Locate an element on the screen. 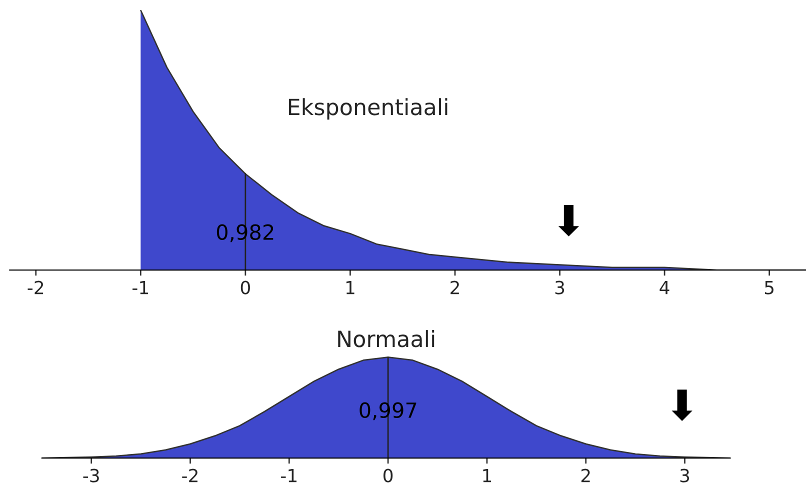 Image resolution: width=806 pixels, height=495 pixels. x-tick-label: 5 is located at coordinates (769, 287).